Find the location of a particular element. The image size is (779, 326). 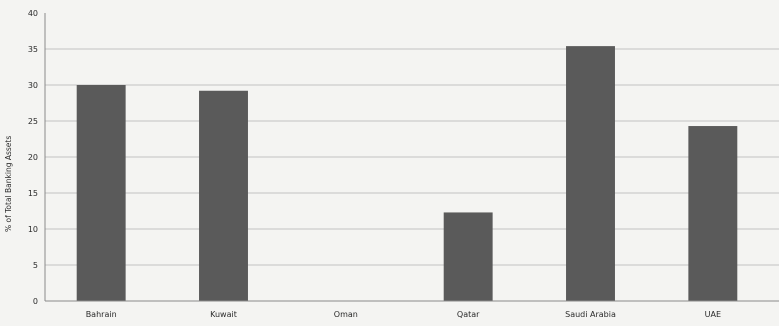

y-axis-title: % of Total Banking Assets is located at coordinates (8, 184).